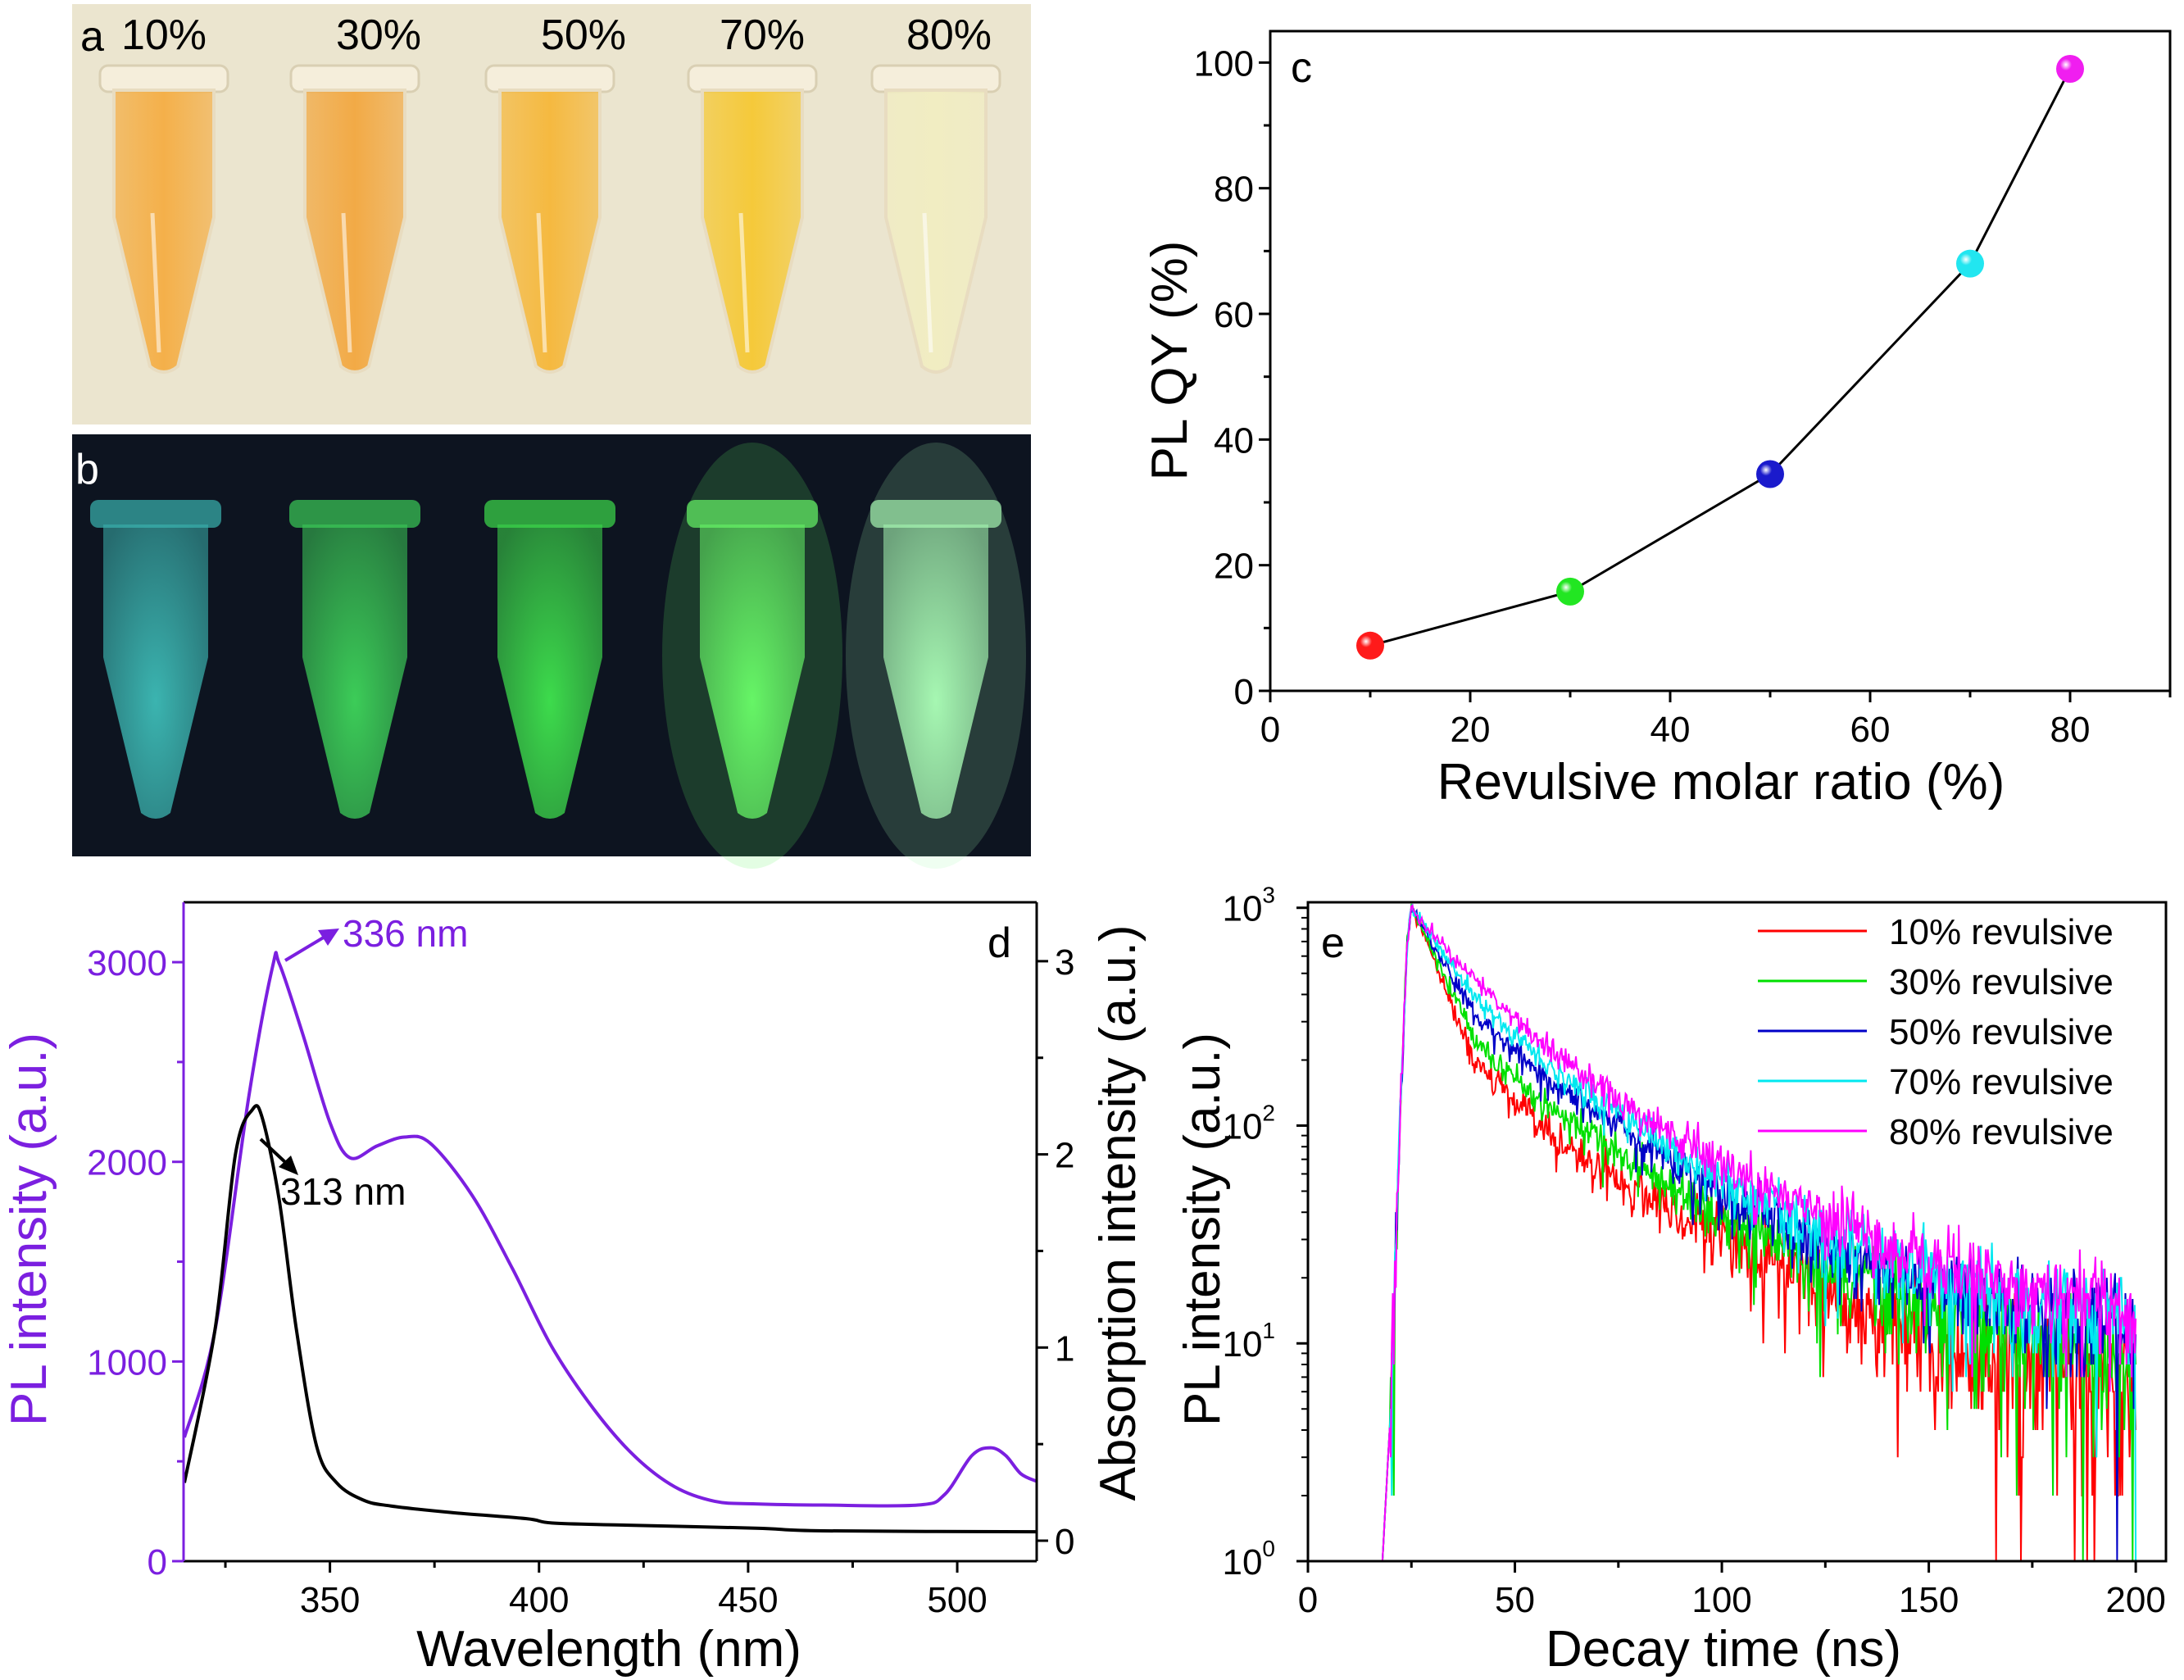 This screenshot has width=2184, height=1680. Describe the element at coordinates (1721, 782) in the screenshot. I see `x-axis-title-c: Revulsive molar ratio (%)` at that location.